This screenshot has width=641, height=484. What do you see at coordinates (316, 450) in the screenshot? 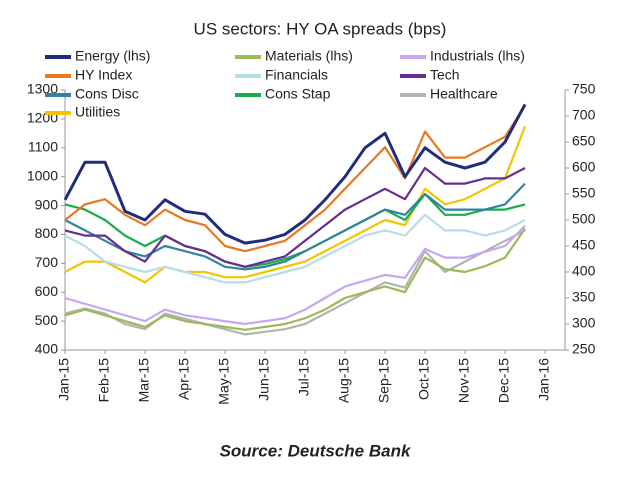
I see `source: Source: Deutsche Bank` at bounding box center [316, 450].